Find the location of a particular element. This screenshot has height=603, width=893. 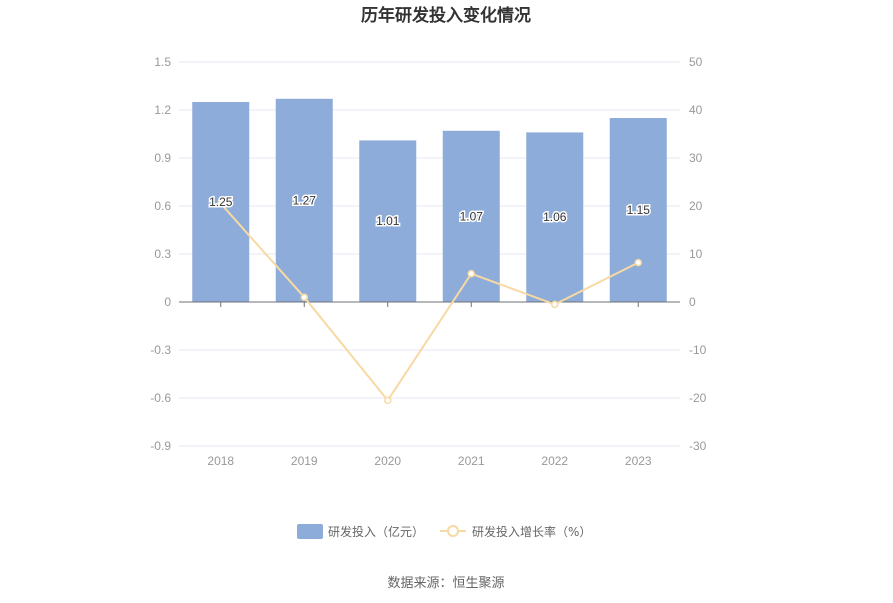

data-source: 数据来源：恒生聚源 is located at coordinates (445, 583).